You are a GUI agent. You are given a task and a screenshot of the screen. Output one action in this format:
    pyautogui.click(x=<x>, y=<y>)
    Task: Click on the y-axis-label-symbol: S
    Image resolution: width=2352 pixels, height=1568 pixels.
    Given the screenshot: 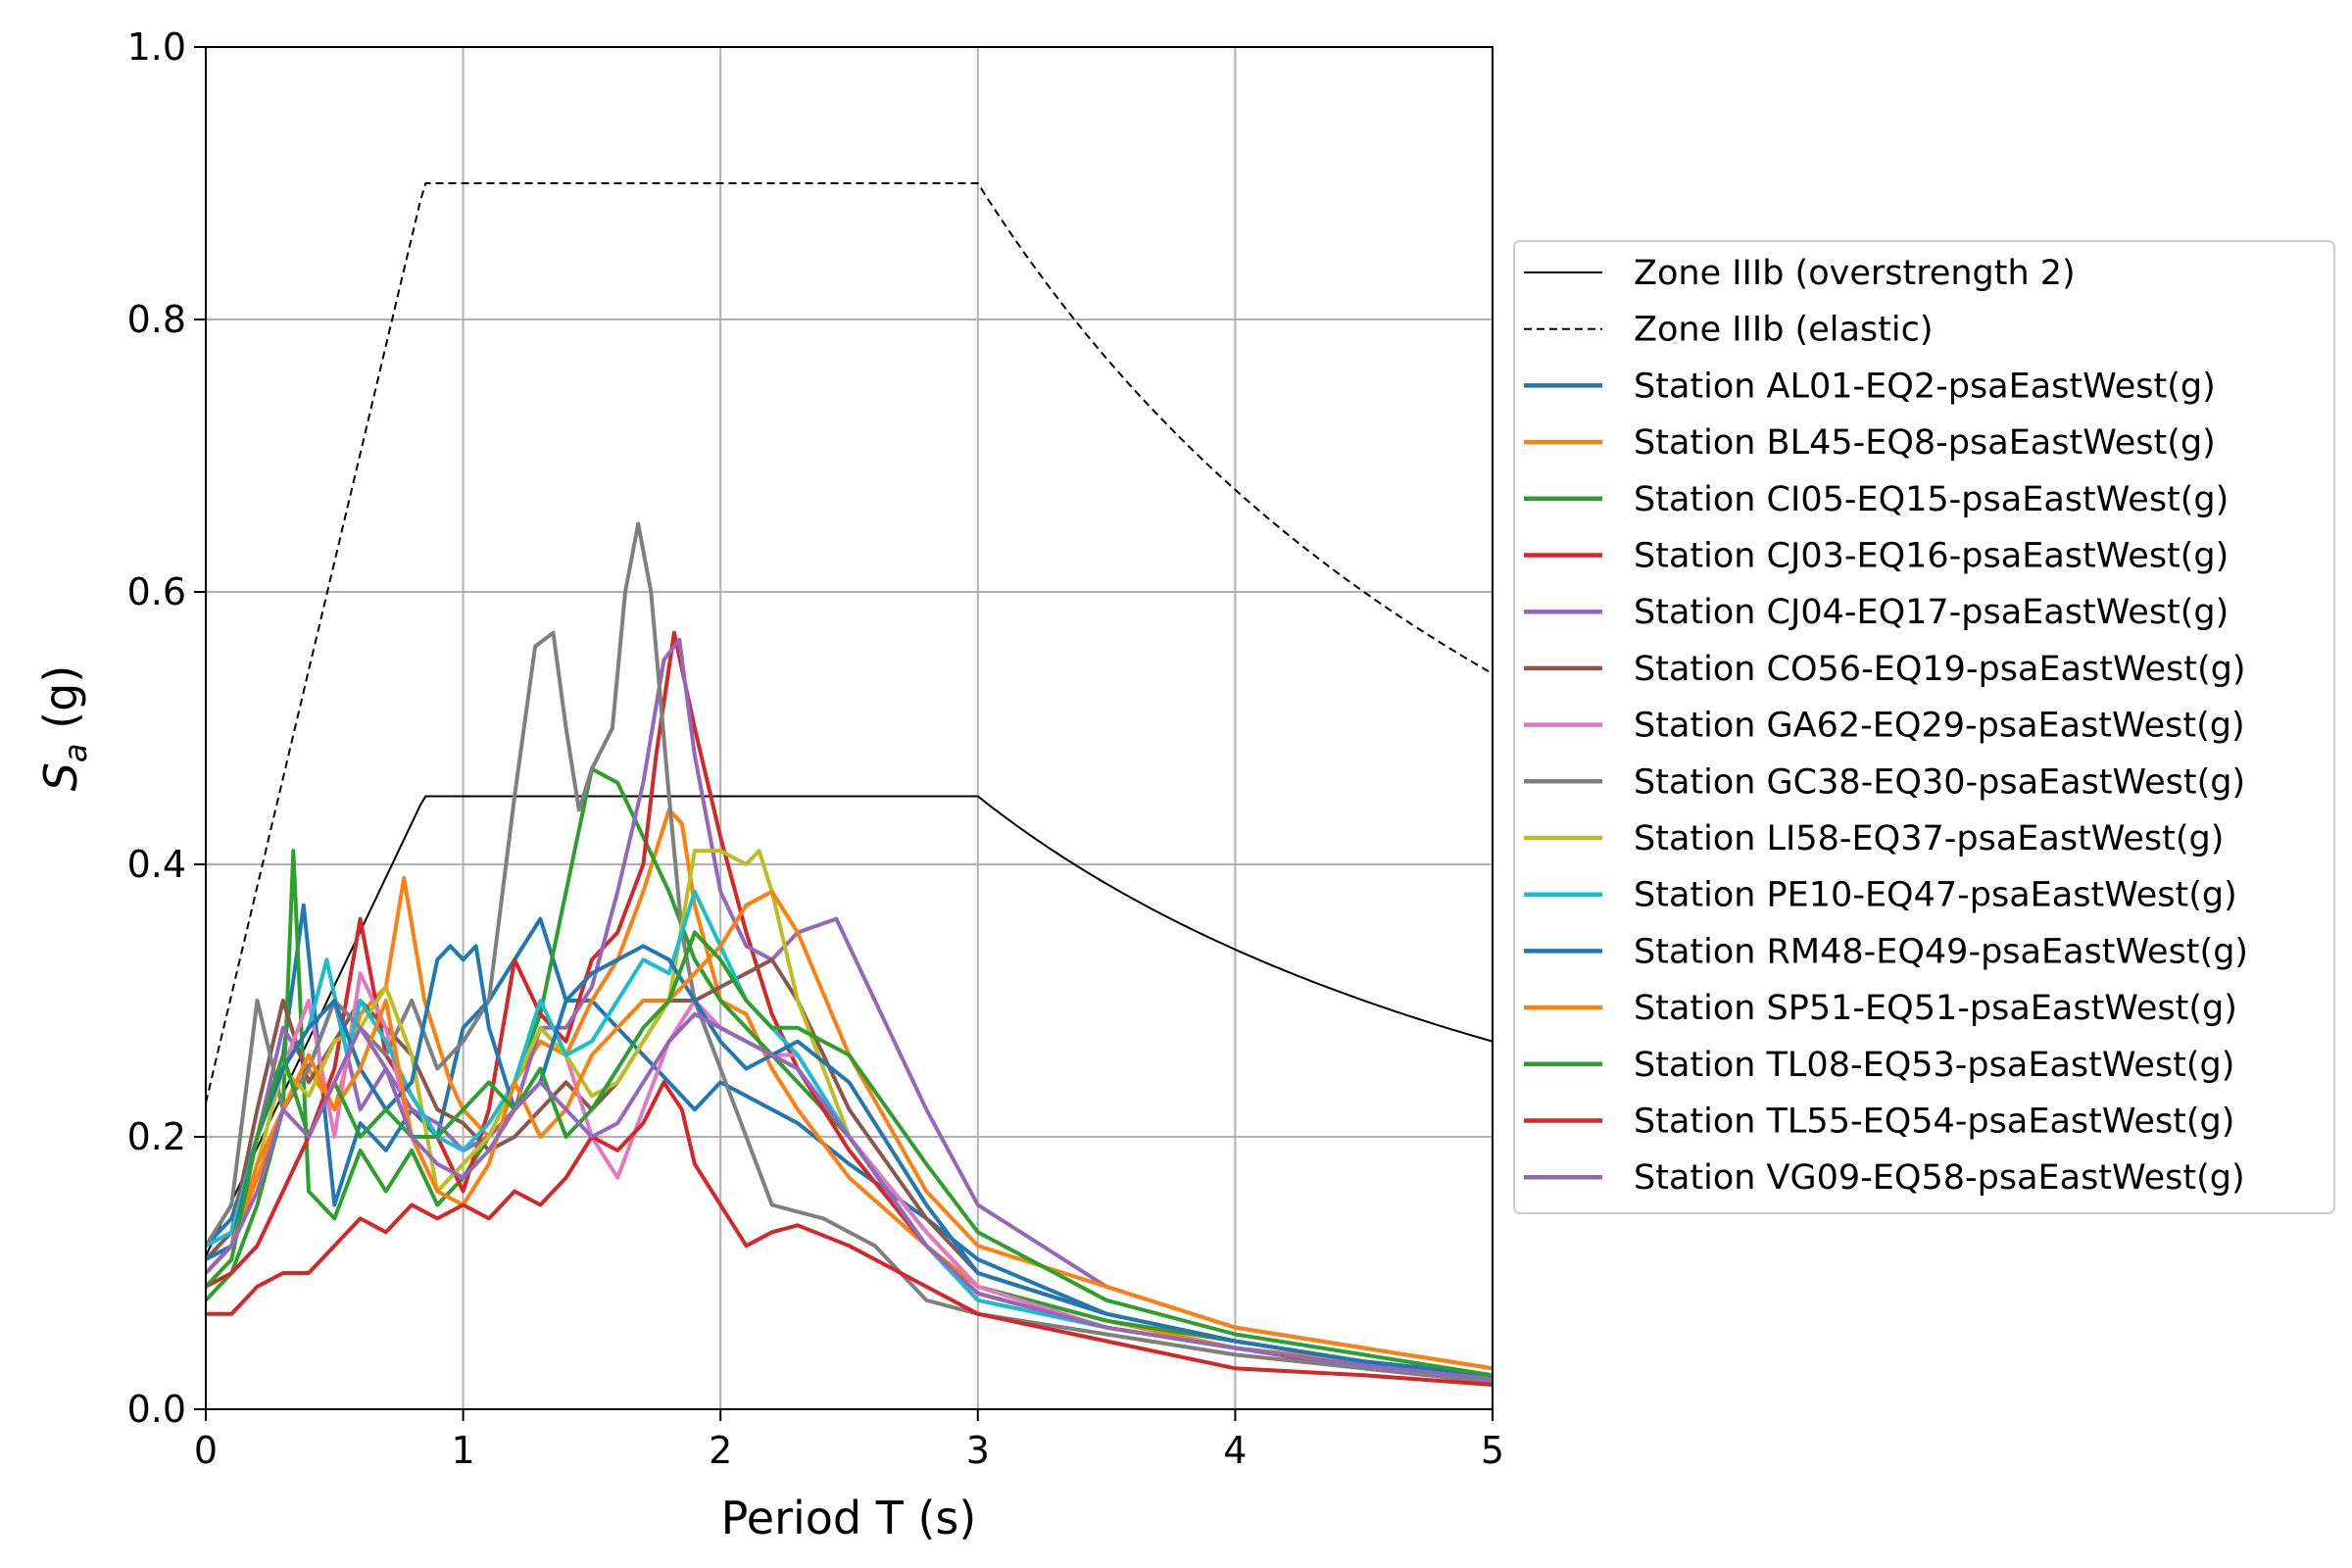 What is the action you would take?
    pyautogui.click(x=60, y=776)
    